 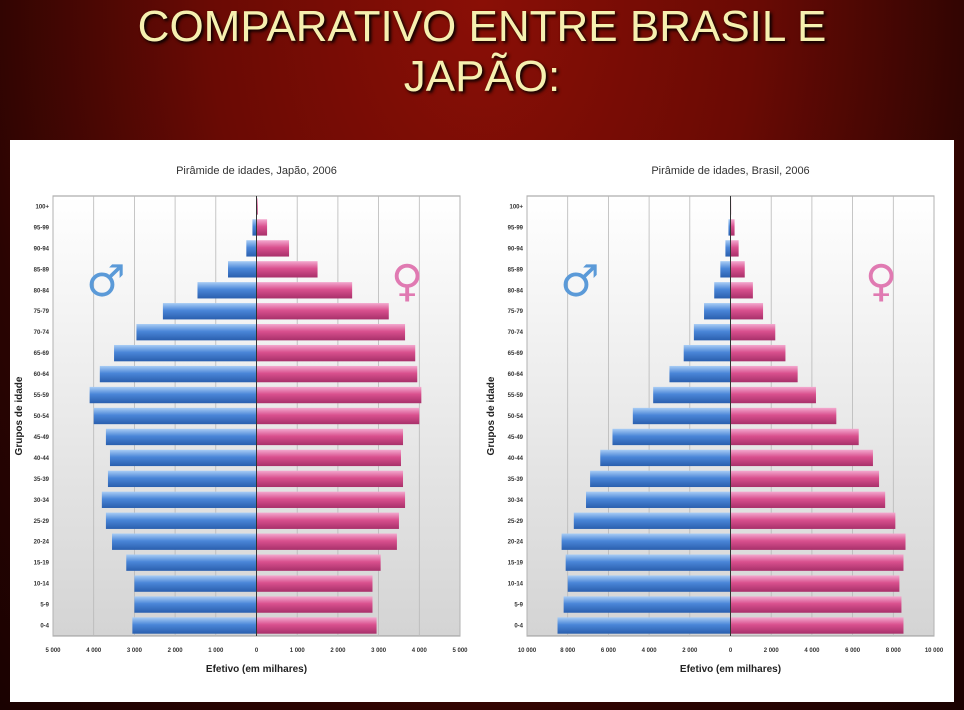 I want to click on x-tick-label: 10 000, so click(x=527, y=651).